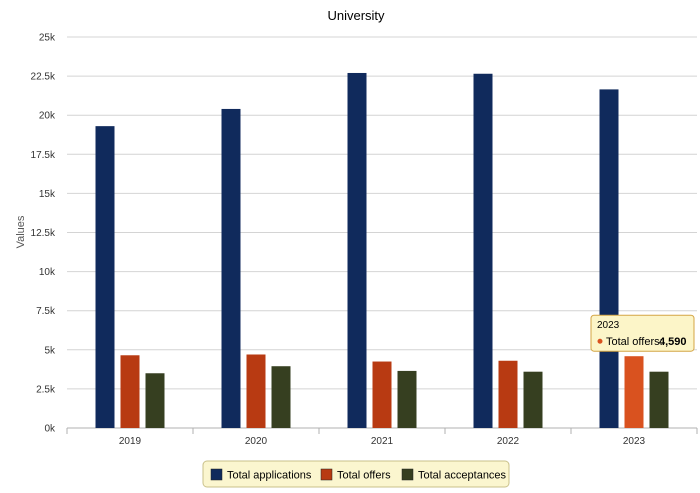 The height and width of the screenshot is (493, 700). What do you see at coordinates (673, 342) in the screenshot?
I see `tooltip-value: 4,590` at bounding box center [673, 342].